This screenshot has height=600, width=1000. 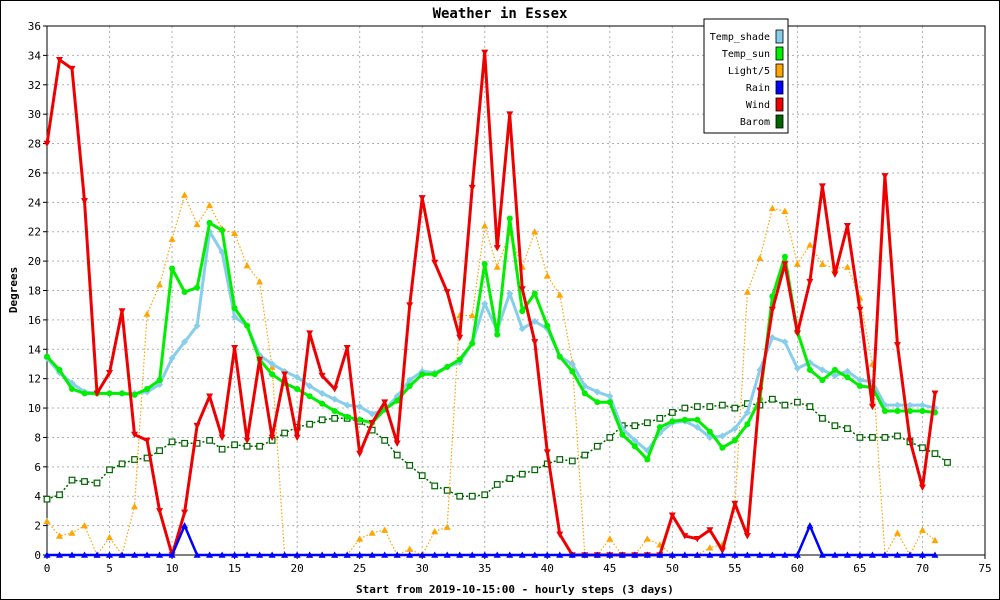 I want to click on x-tick-label: 0, so click(x=47, y=568).